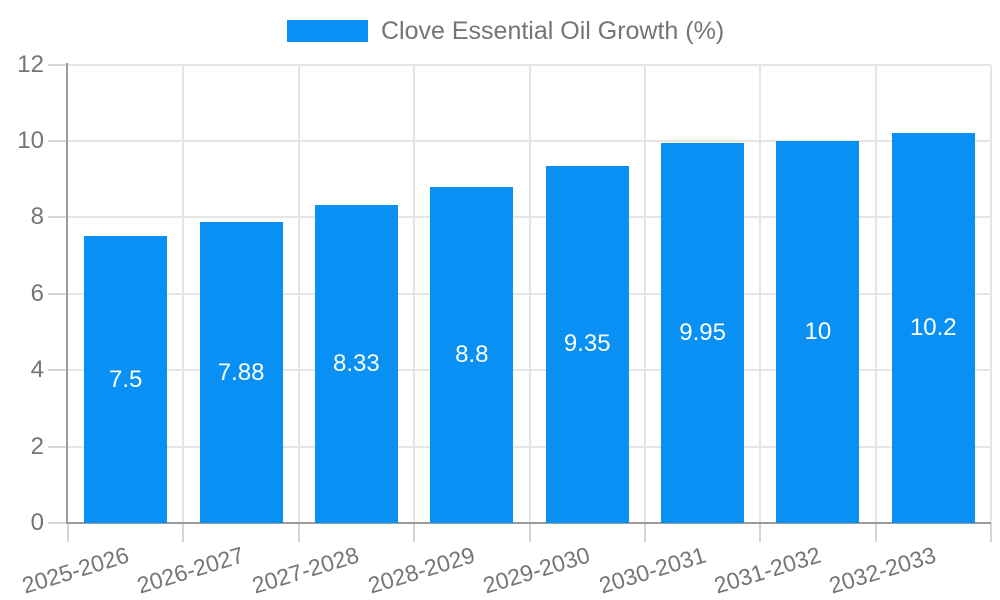 This screenshot has height=600, width=1000. I want to click on y-axis-tick-label: 12, so click(30, 64).